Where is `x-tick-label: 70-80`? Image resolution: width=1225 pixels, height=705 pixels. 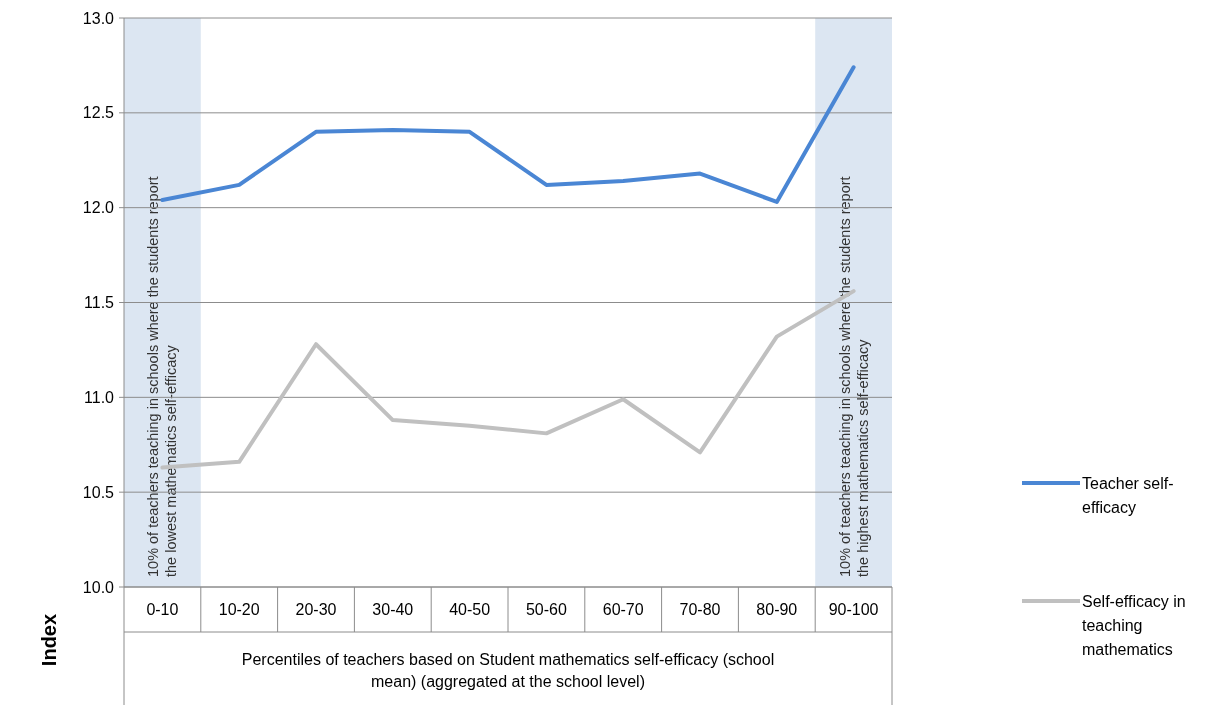
x-tick-label: 70-80 is located at coordinates (700, 609).